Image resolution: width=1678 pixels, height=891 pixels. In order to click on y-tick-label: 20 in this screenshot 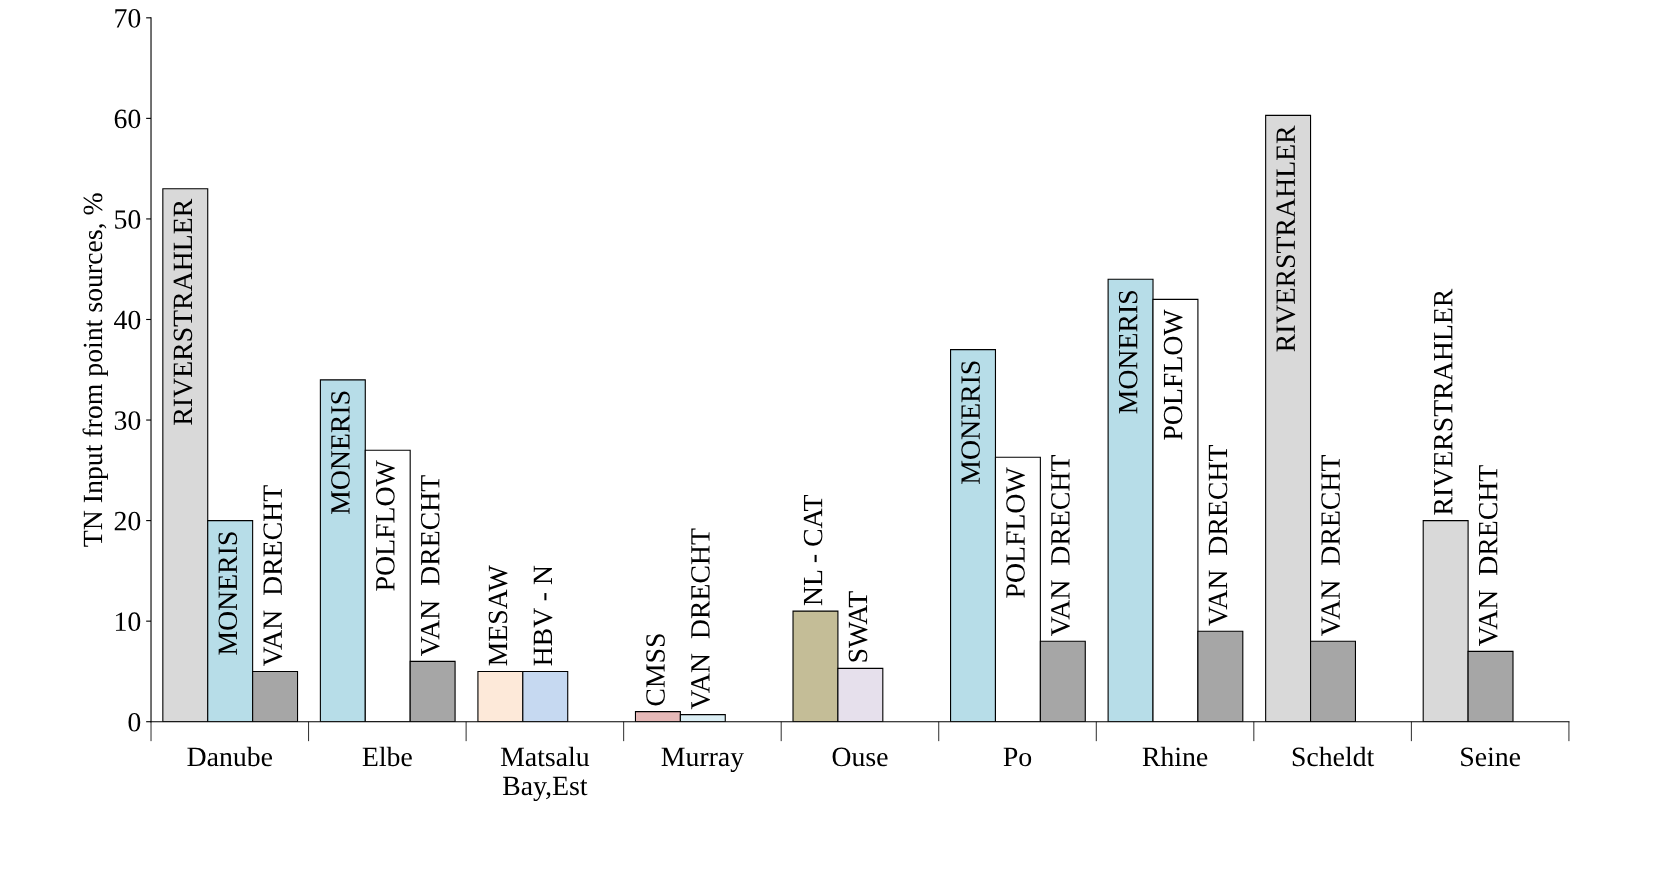, I will do `click(127, 521)`.